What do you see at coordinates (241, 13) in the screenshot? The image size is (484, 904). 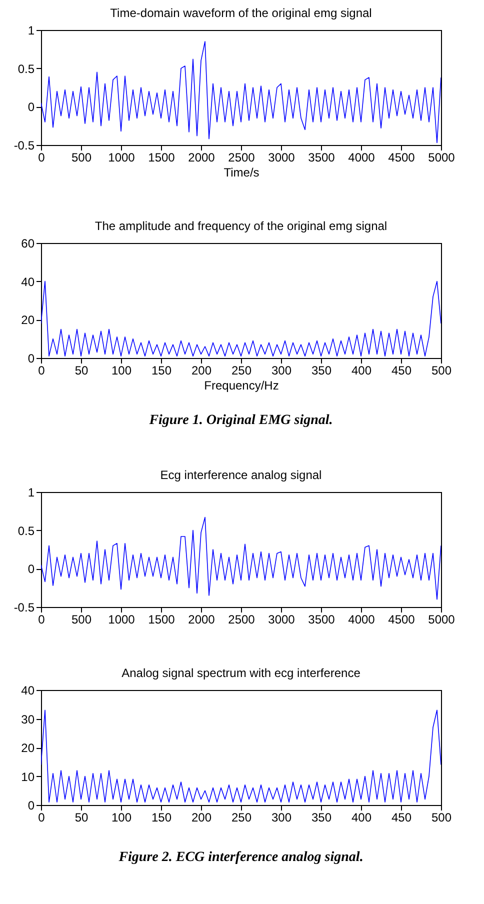 I see `chart-title: Time-domain waveform of the original emg signal` at bounding box center [241, 13].